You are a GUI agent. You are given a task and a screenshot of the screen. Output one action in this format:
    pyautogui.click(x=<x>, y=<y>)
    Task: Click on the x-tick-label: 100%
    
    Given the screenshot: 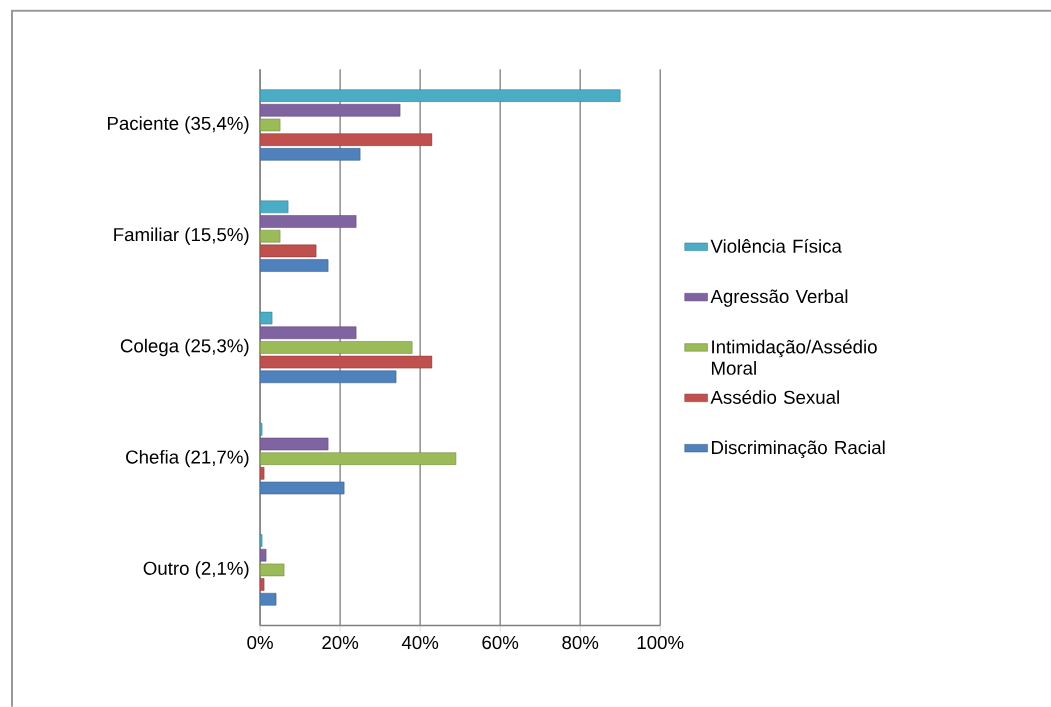 What is the action you would take?
    pyautogui.click(x=660, y=642)
    